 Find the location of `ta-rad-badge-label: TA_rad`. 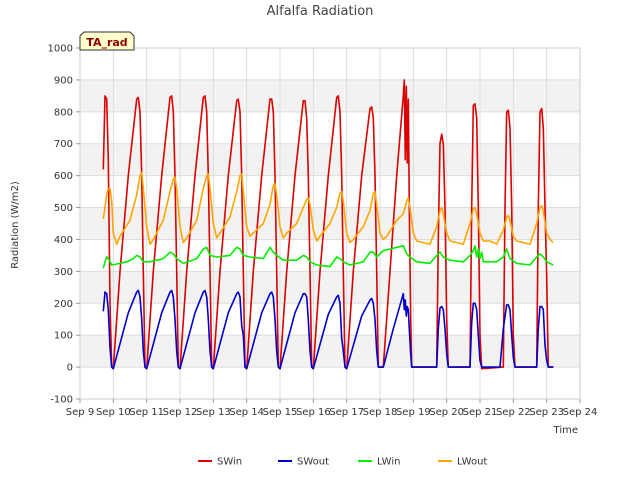

ta-rad-badge-label: TA_rad is located at coordinates (106, 42).